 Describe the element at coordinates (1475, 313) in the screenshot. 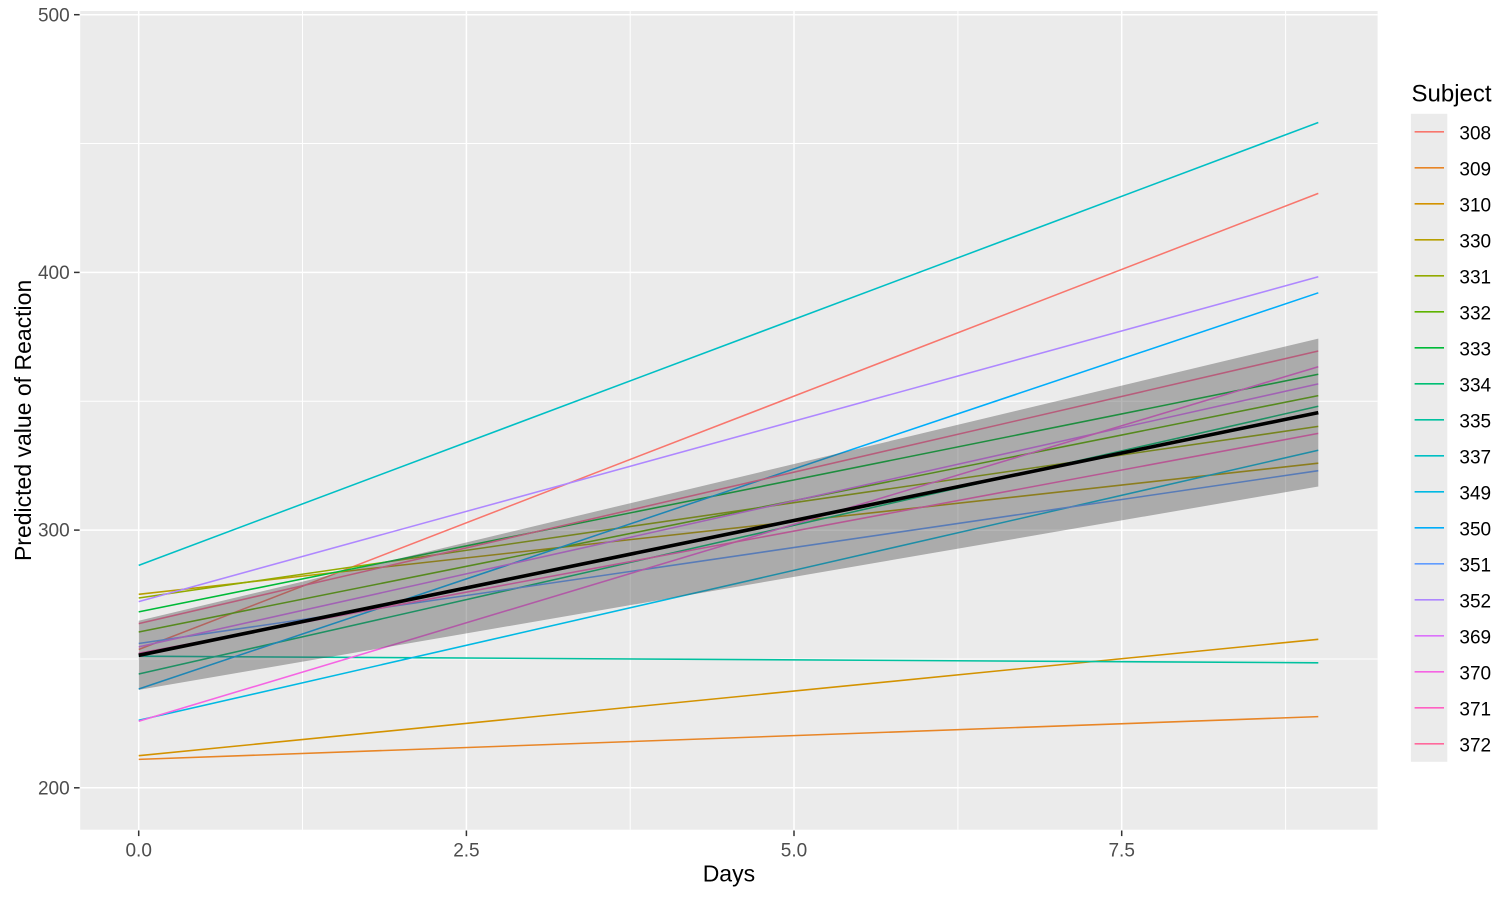

I see `svg-text: 332` at that location.